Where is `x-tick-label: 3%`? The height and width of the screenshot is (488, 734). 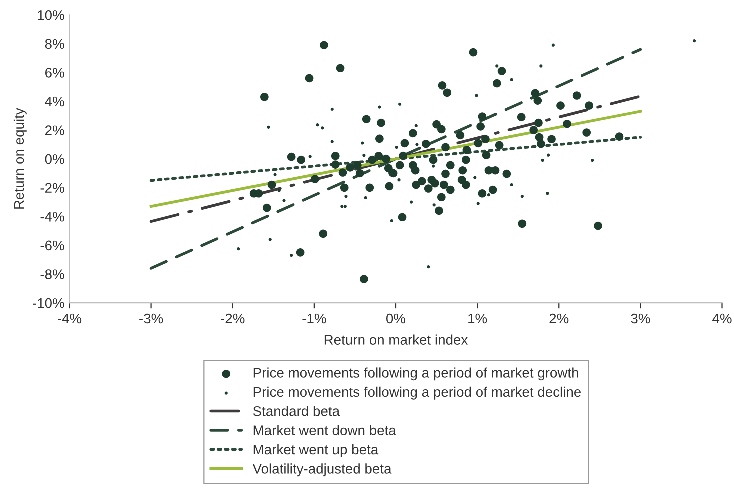 x-tick-label: 3% is located at coordinates (640, 319).